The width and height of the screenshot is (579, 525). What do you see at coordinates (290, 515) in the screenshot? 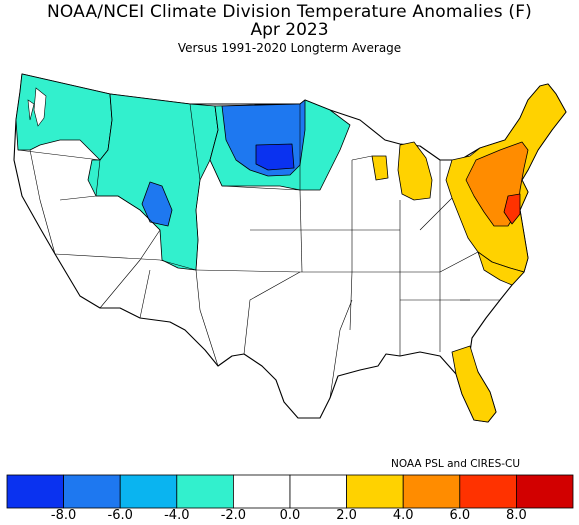
I see `legend-tick-label: 0.0` at bounding box center [290, 515].